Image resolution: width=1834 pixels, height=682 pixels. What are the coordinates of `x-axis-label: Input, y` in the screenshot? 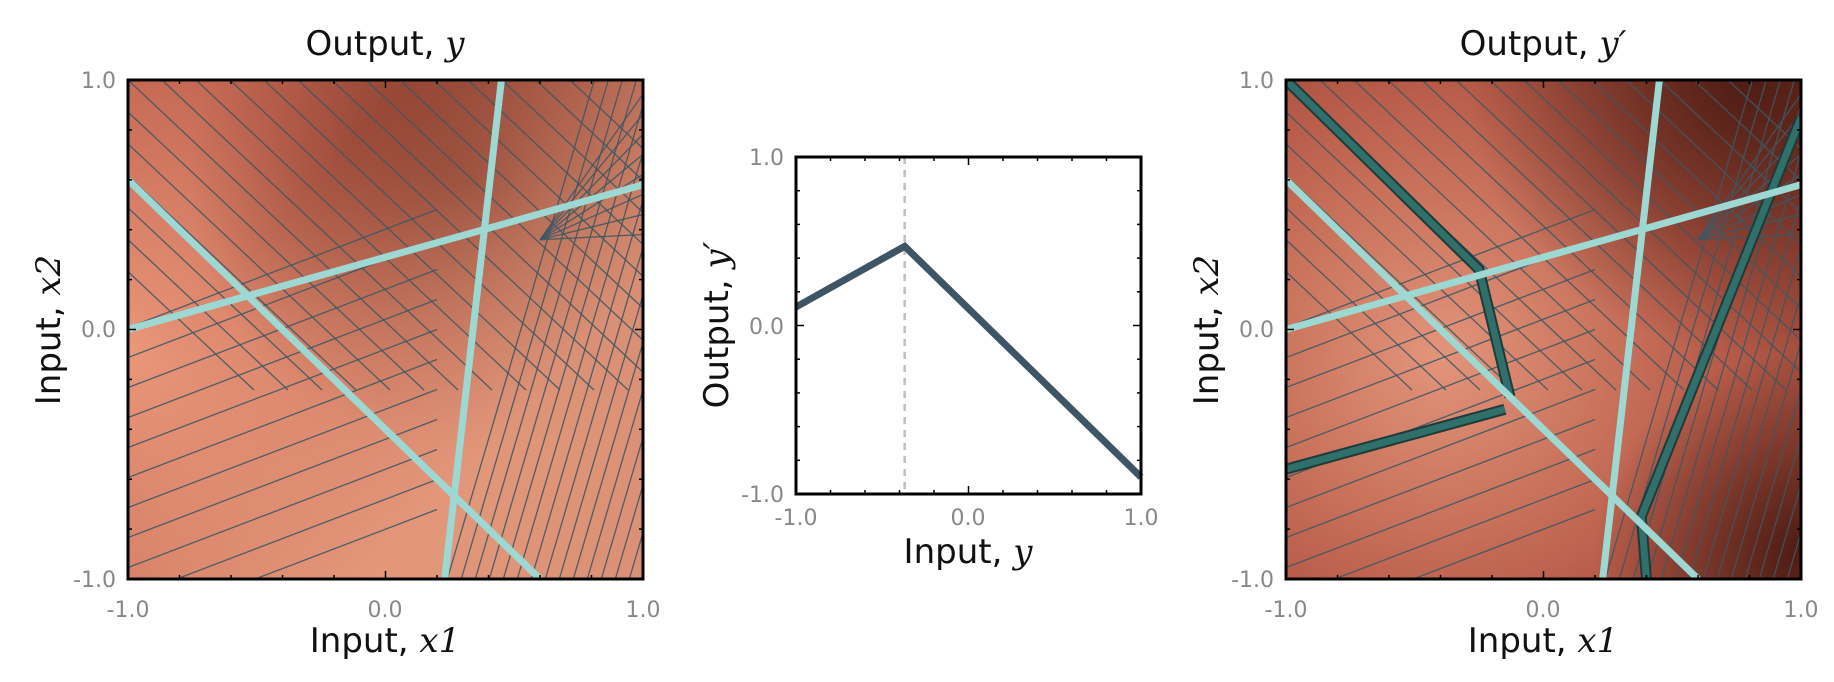 It's located at (969, 552).